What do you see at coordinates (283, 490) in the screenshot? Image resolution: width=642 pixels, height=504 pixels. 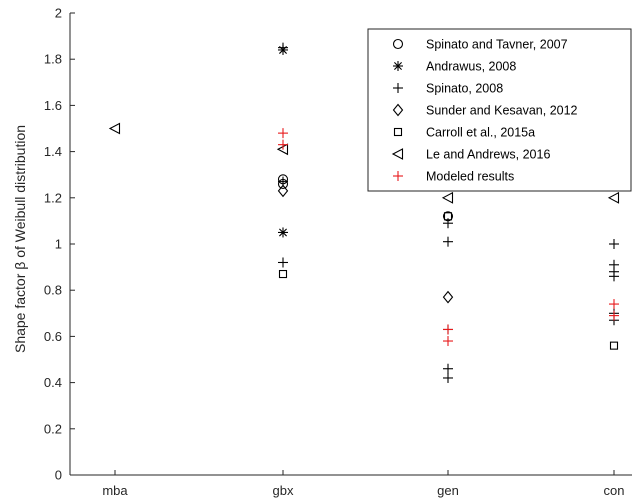 I see `x-tick-label: gbx` at bounding box center [283, 490].